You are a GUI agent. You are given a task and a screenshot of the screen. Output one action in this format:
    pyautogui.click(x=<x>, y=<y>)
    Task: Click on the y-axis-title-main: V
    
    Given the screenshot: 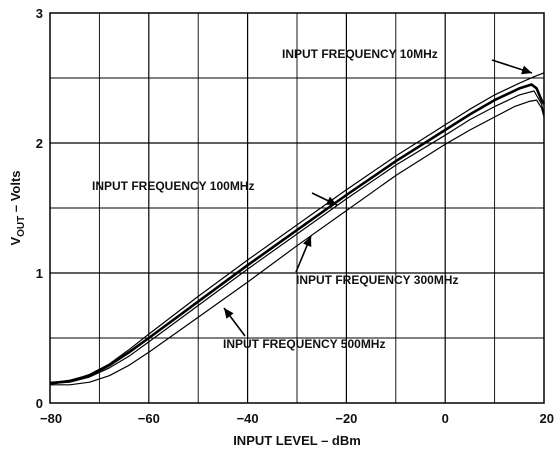 What is the action you would take?
    pyautogui.click(x=15, y=241)
    